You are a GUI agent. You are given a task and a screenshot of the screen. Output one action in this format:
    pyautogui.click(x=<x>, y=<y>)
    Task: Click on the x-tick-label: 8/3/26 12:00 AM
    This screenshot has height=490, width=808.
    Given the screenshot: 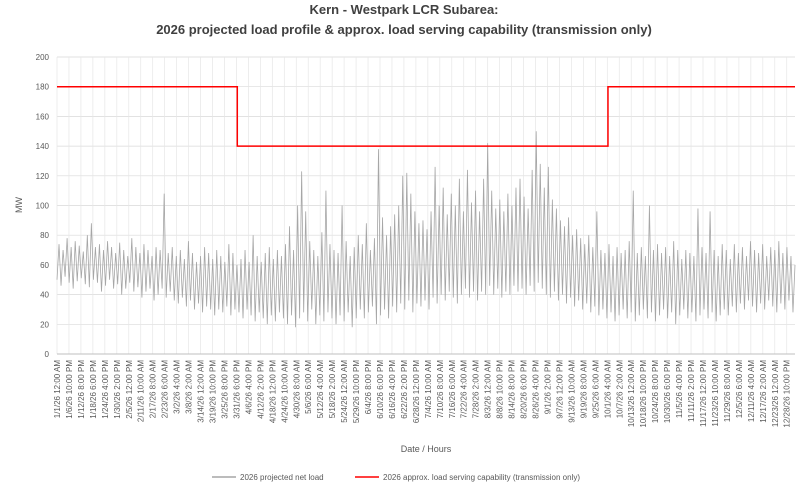 What is the action you would take?
    pyautogui.click(x=488, y=389)
    